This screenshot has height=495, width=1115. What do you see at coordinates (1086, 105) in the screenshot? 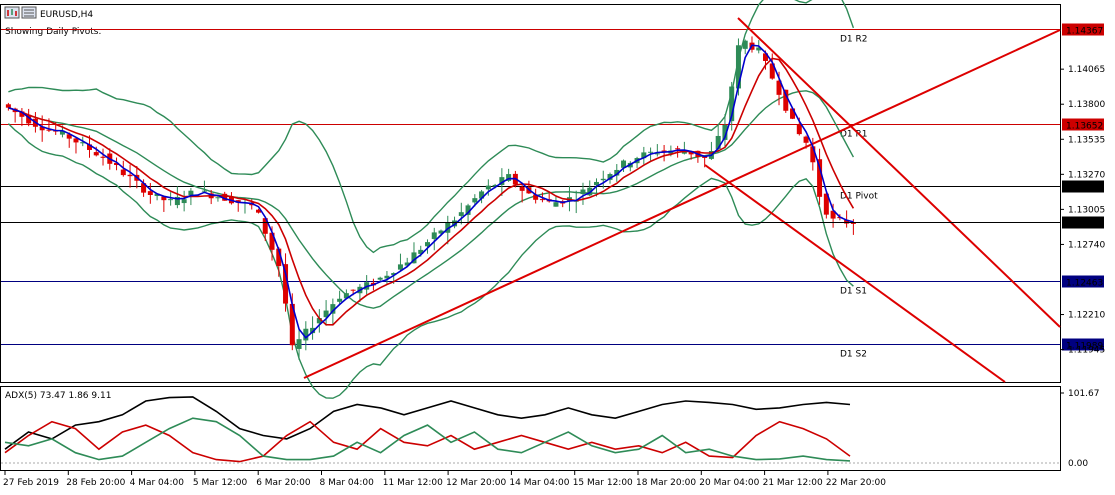
I see `price-tick-label-1: 1.13800` at bounding box center [1086, 105].